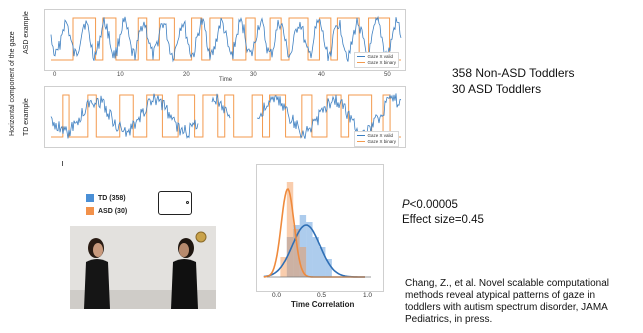 The height and width of the screenshot is (333, 643). Describe the element at coordinates (113, 211) in the screenshot. I see `asd-legend-label: ASD (30)` at that location.